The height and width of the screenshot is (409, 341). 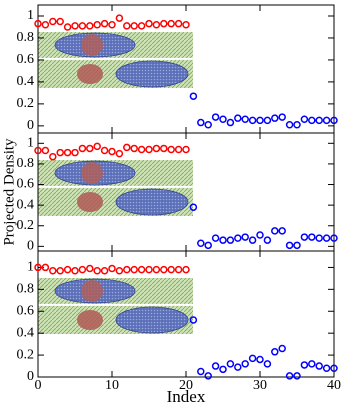 I want to click on x-tick-label: 30, so click(x=260, y=385).